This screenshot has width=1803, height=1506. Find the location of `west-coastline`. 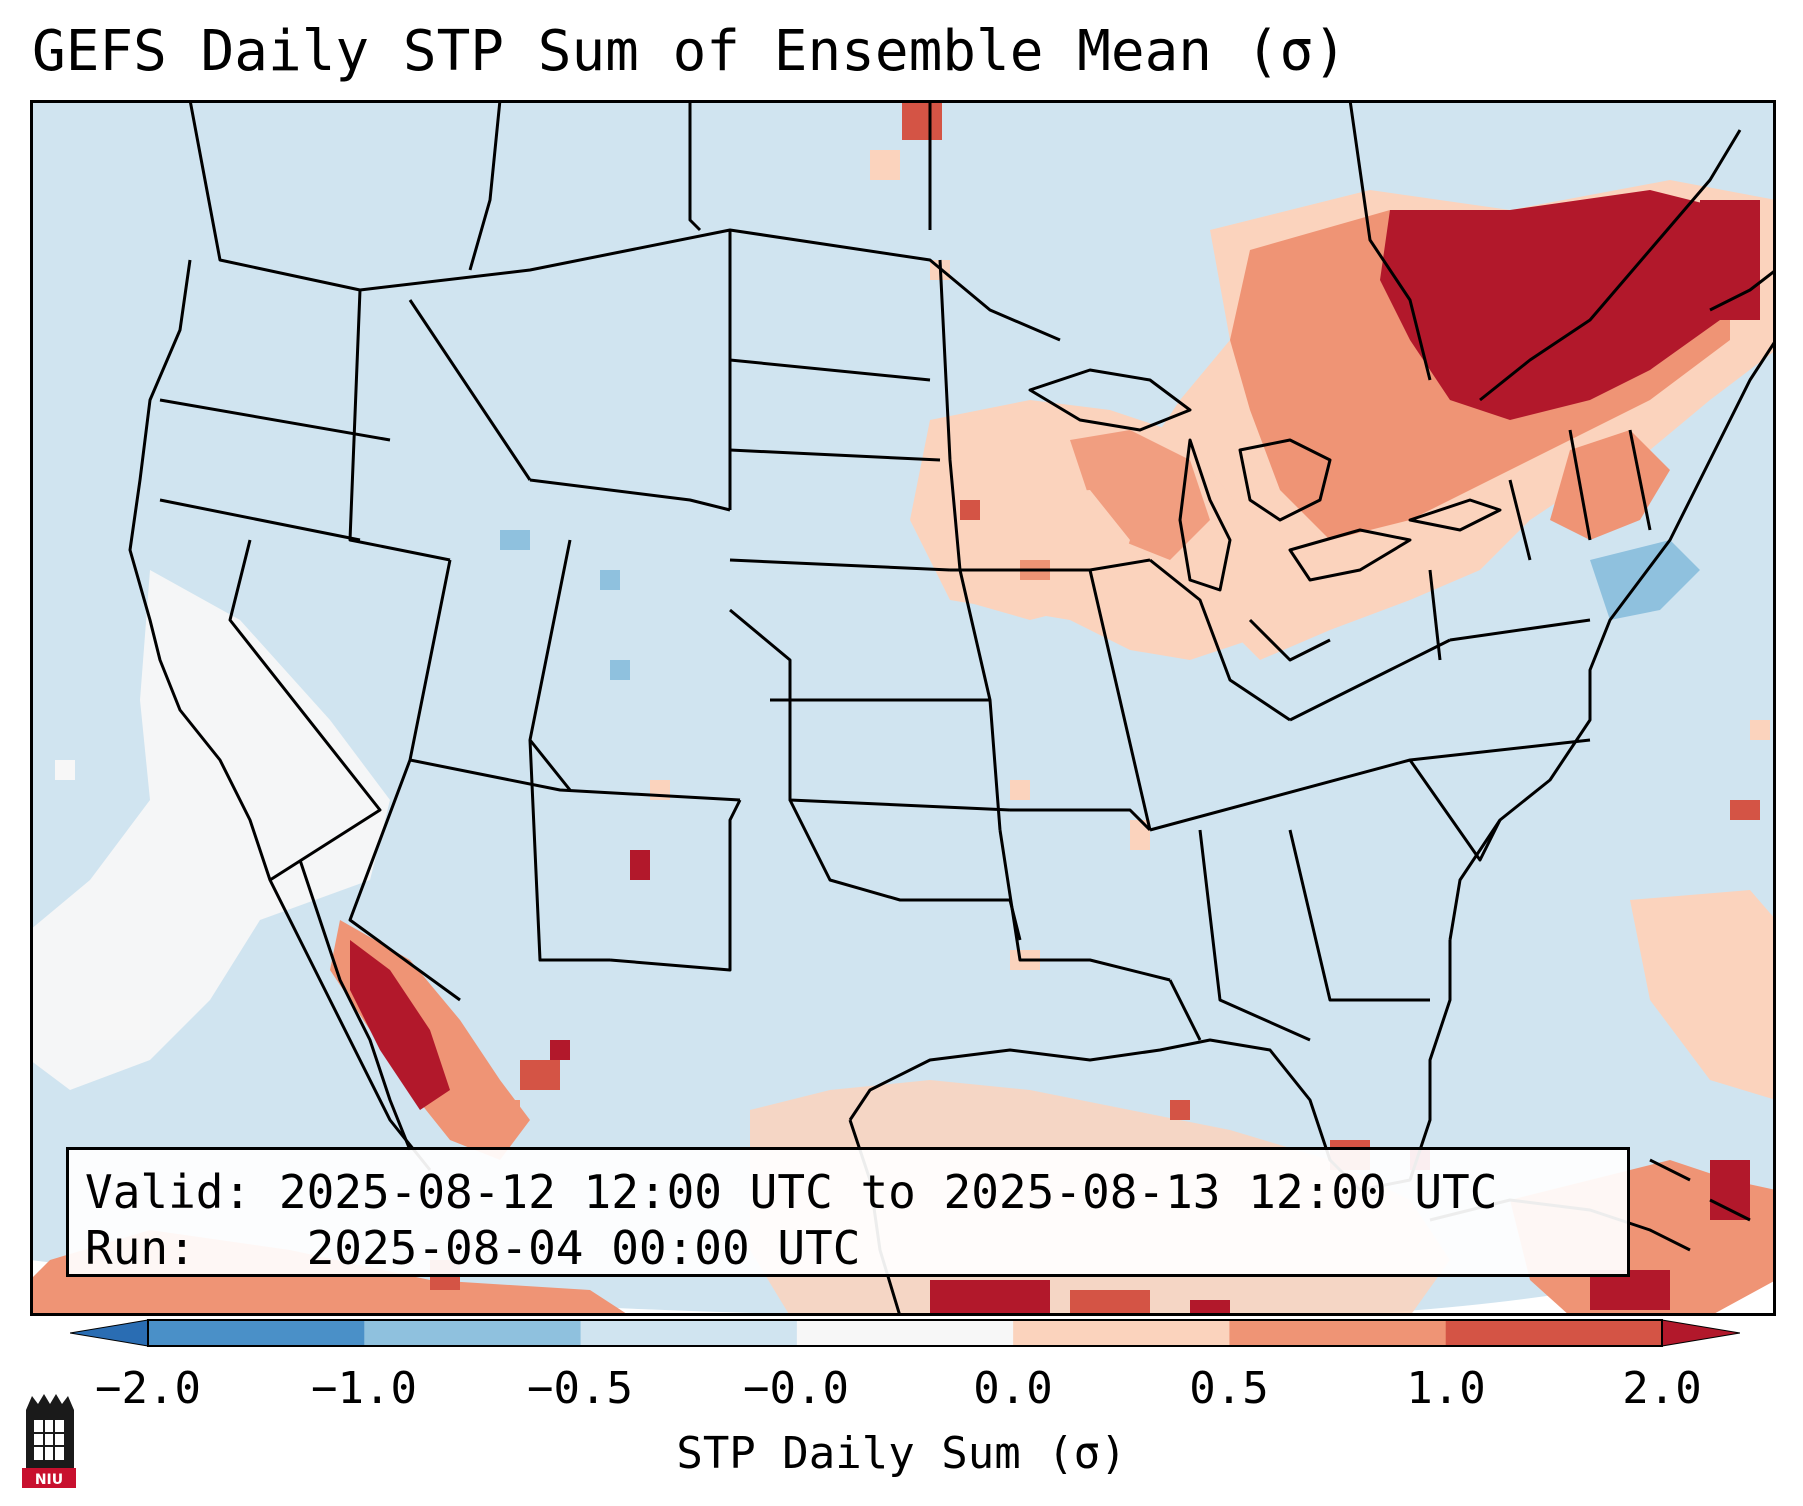

west-coastline is located at coordinates (280, 715).